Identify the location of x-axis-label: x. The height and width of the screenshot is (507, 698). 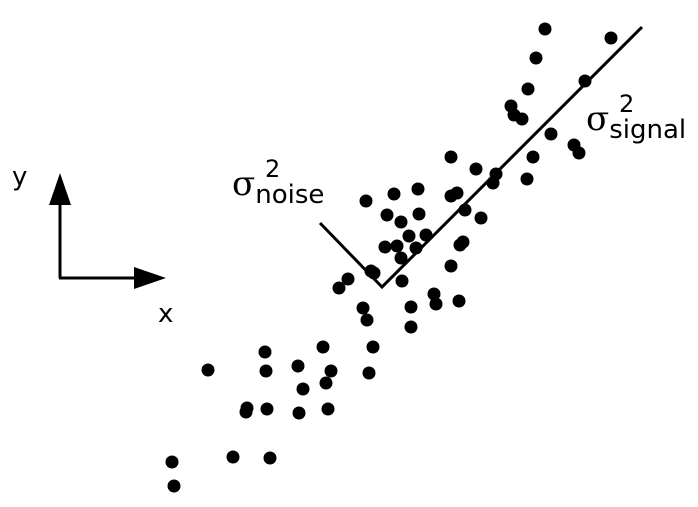
(165, 314).